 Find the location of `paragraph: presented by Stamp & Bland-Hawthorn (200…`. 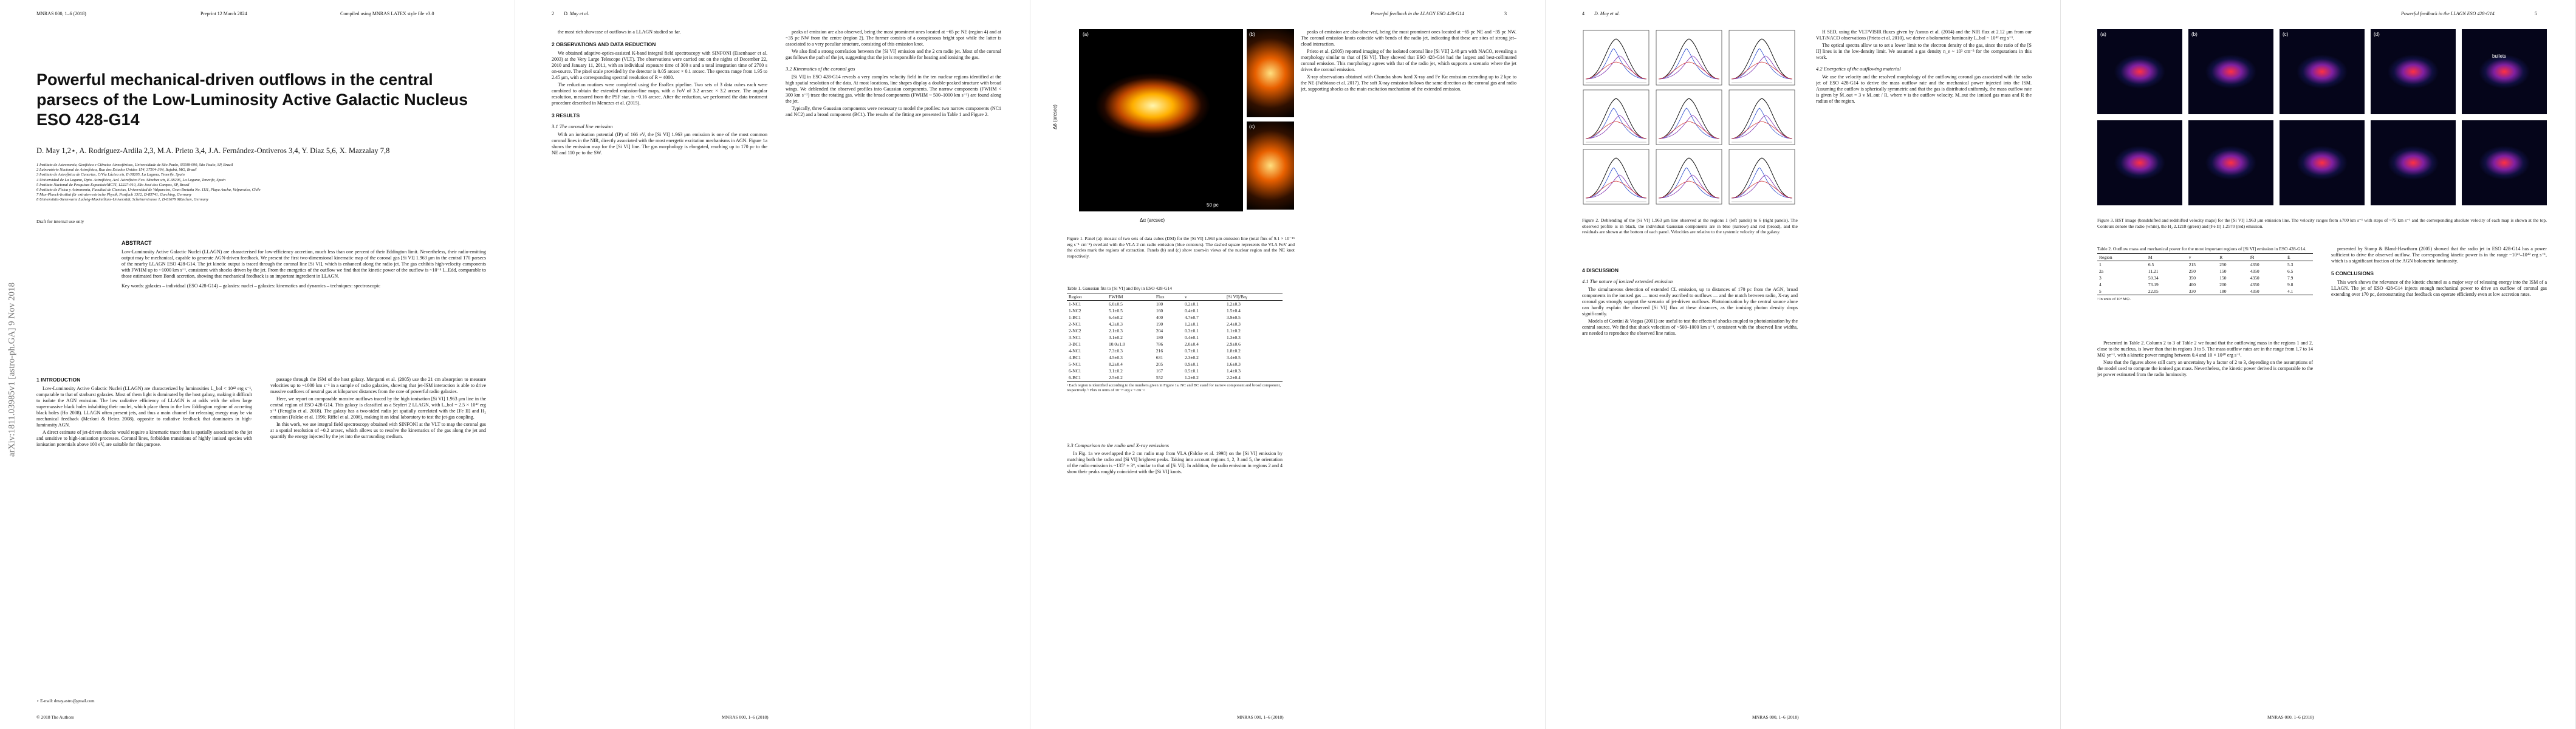

paragraph: presented by Stamp & Bland-Hawthorn (200… is located at coordinates (2439, 255).